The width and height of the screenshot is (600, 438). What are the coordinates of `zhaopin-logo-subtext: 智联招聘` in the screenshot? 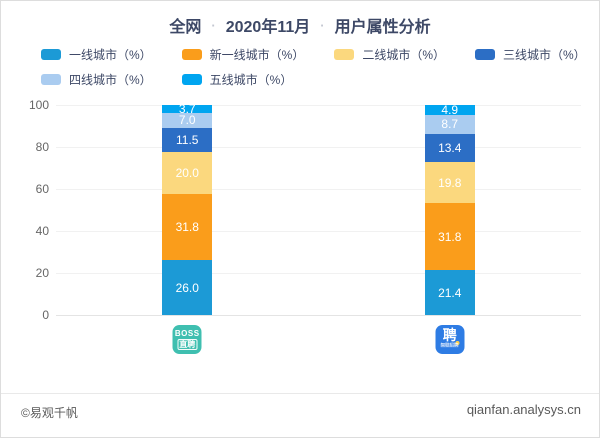 It's located at (450, 345).